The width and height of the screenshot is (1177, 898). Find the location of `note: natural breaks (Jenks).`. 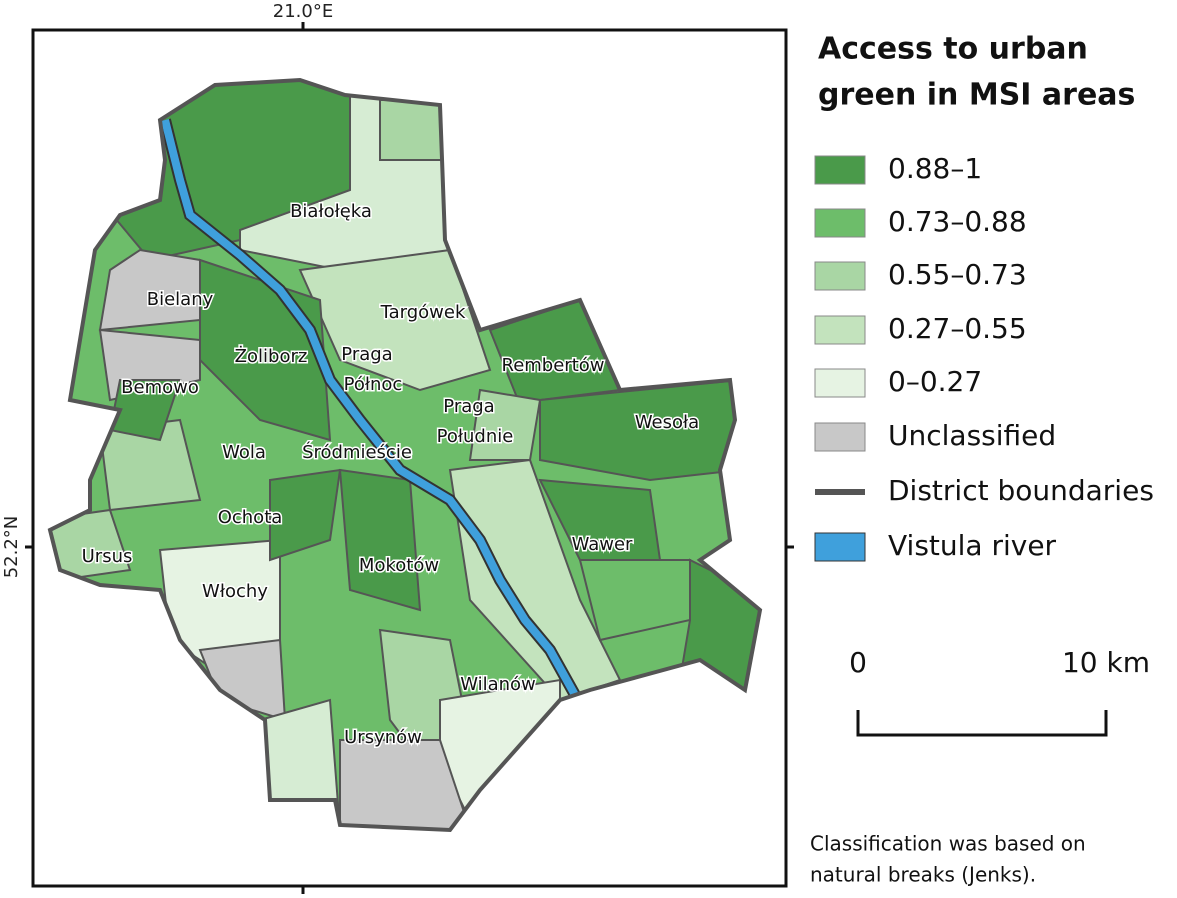

note: natural breaks (Jenks). is located at coordinates (923, 875).